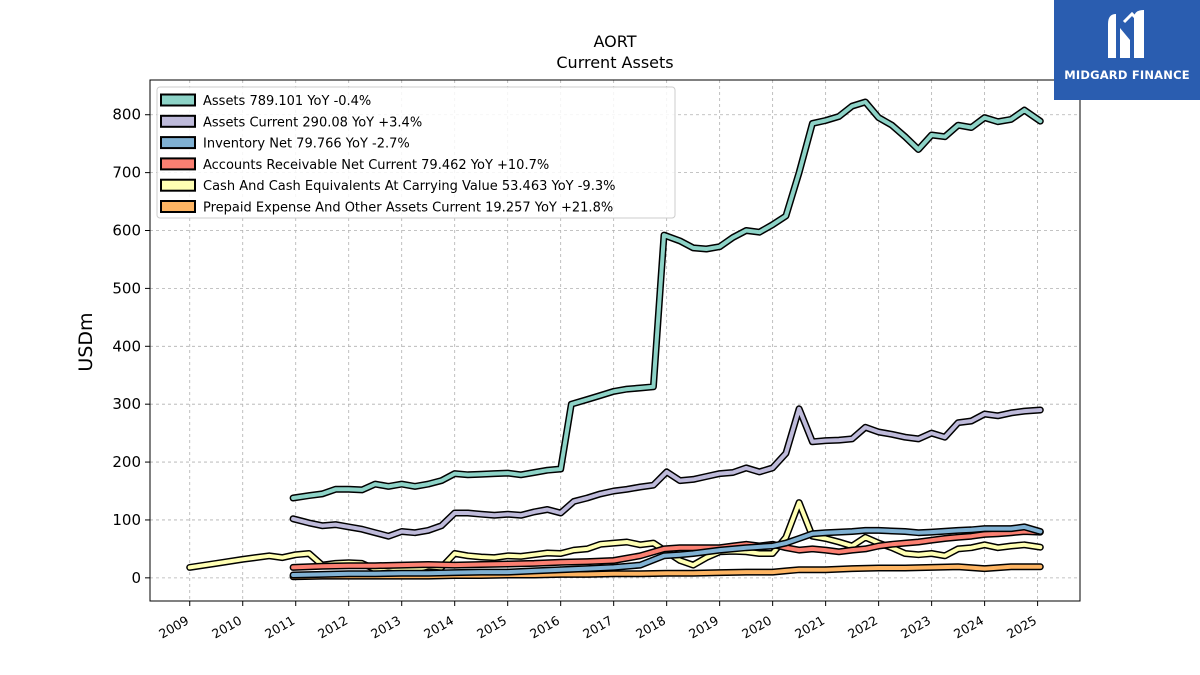 The width and height of the screenshot is (1200, 675). Describe the element at coordinates (544, 627) in the screenshot. I see `x-tick-label: 2016` at that location.